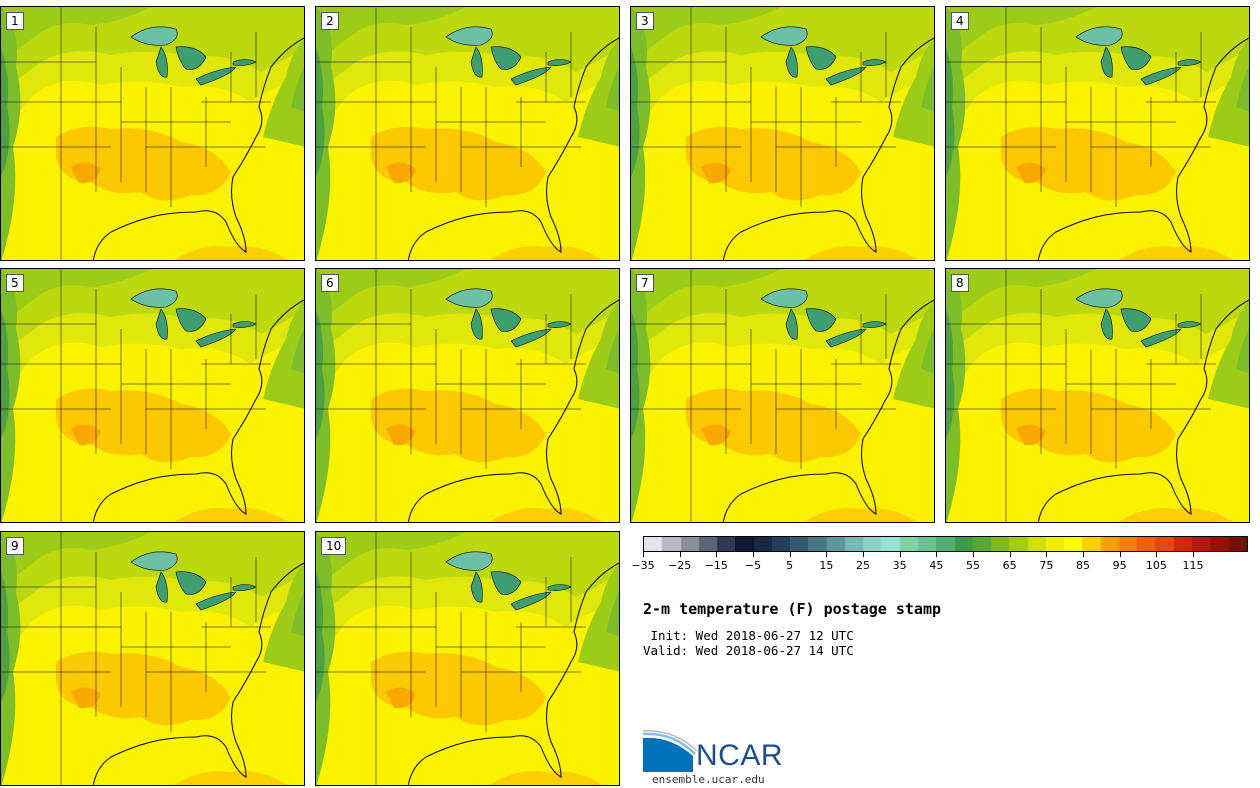 The image size is (1260, 788). Describe the element at coordinates (826, 565) in the screenshot. I see `colorbar-tick-label: 15` at that location.